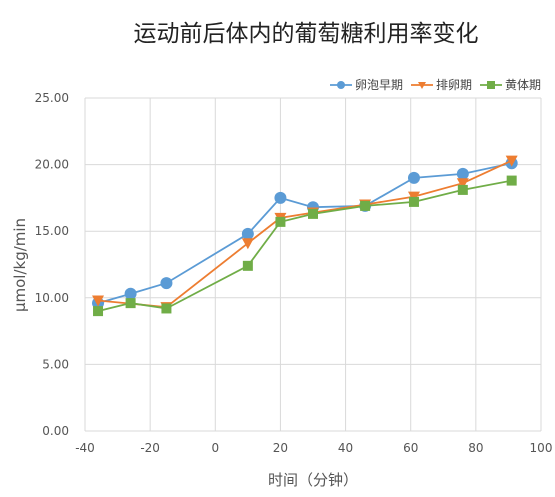 Image resolution: width=555 pixels, height=497 pixels. I want to click on y-tick-label: 20.00, so click(52, 165).